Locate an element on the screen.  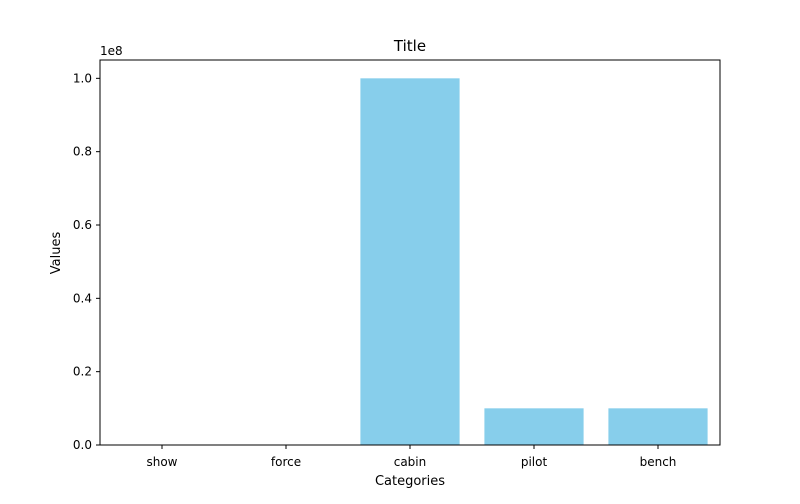
y-tick-label-3: 0.6 is located at coordinates (82, 225).